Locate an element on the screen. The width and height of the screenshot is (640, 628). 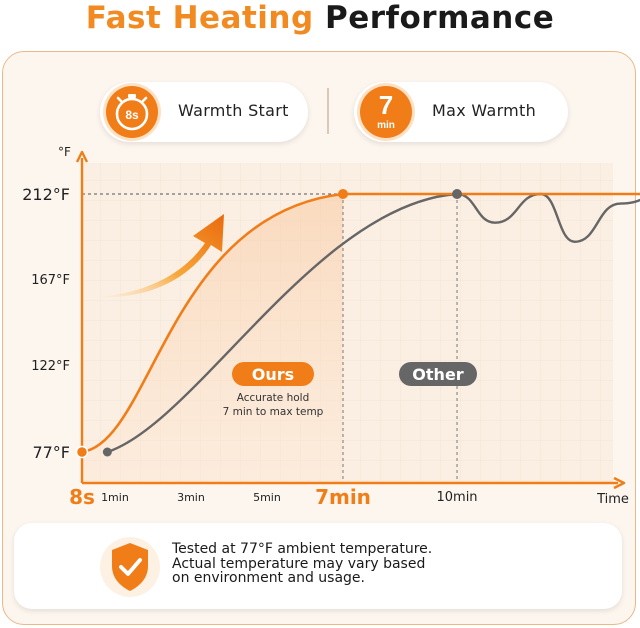
shield-check-icon is located at coordinates (130, 567).